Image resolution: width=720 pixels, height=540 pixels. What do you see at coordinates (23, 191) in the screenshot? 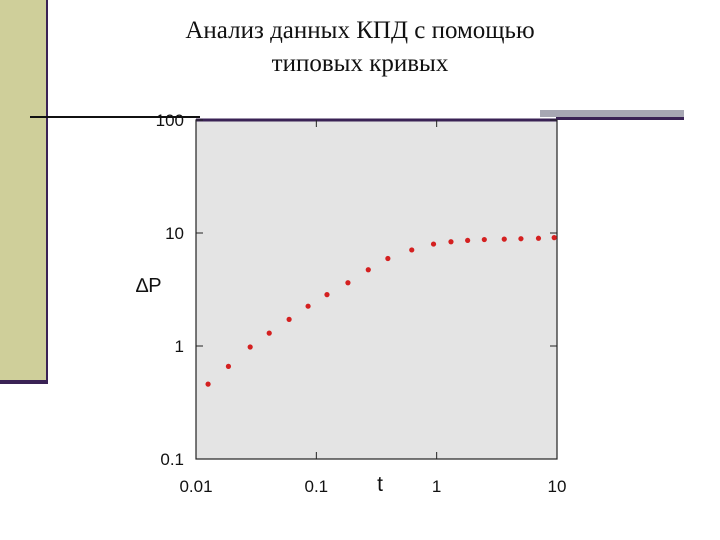
I see `left-decor-bar` at bounding box center [23, 191].